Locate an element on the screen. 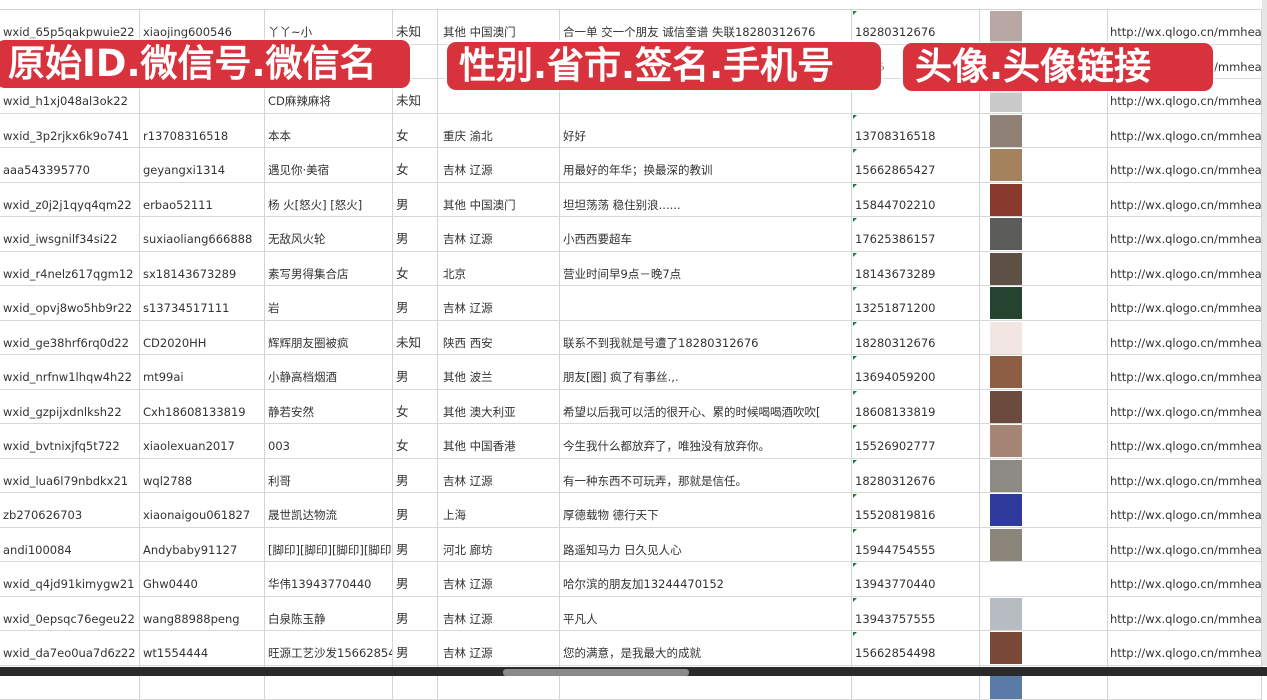 Image resolution: width=1267 pixels, height=700 pixels. wechat-id-cell: xiaonaigou061827 is located at coordinates (202, 510).